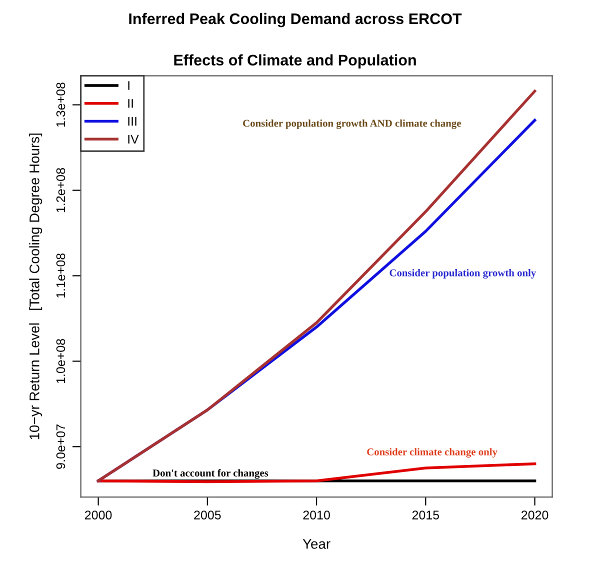 This screenshot has width=590, height=574. Describe the element at coordinates (132, 121) in the screenshot. I see `legend-label: III` at that location.